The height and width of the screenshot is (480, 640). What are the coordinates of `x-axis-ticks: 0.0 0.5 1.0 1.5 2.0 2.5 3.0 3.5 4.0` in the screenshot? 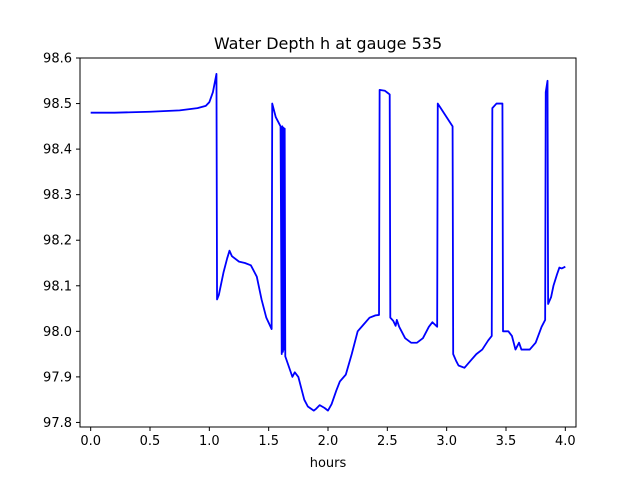 It's located at (328, 438).